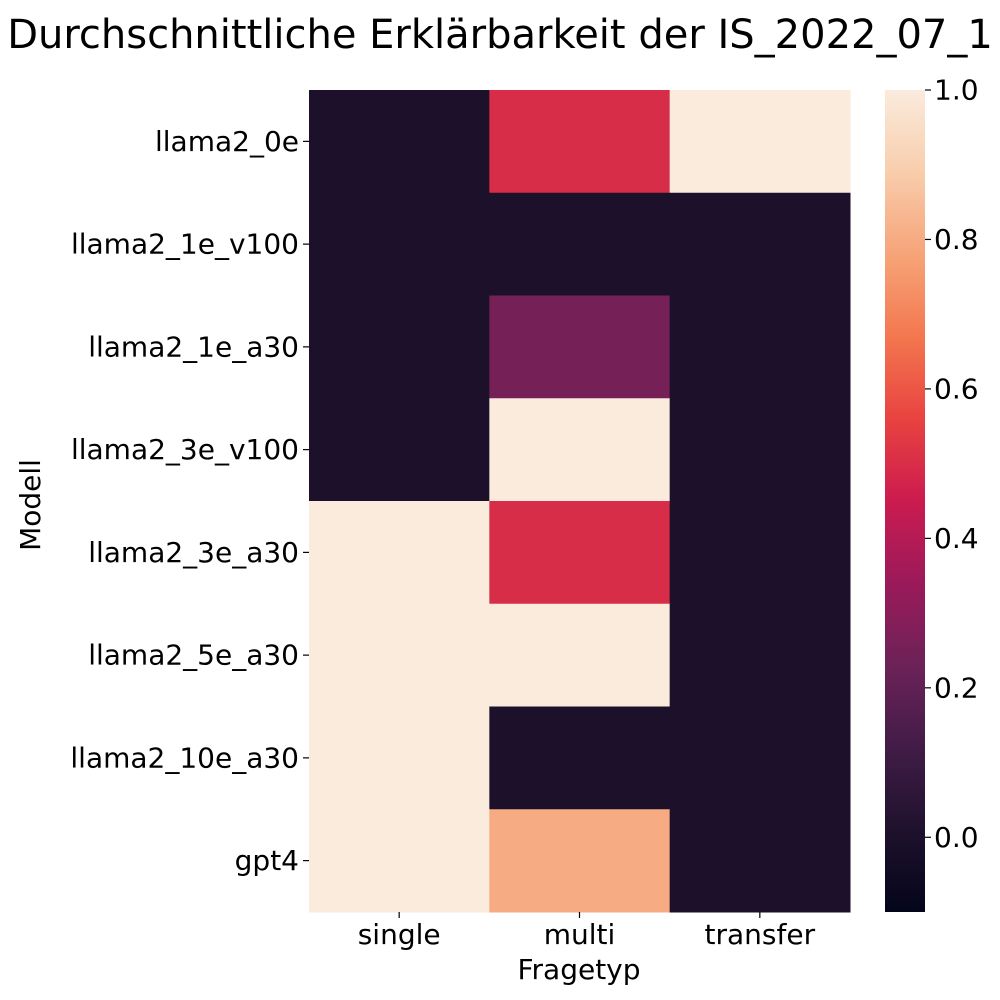 The width and height of the screenshot is (1000, 1000). Describe the element at coordinates (578, 969) in the screenshot. I see `x-axis-label: Fragetyp` at that location.